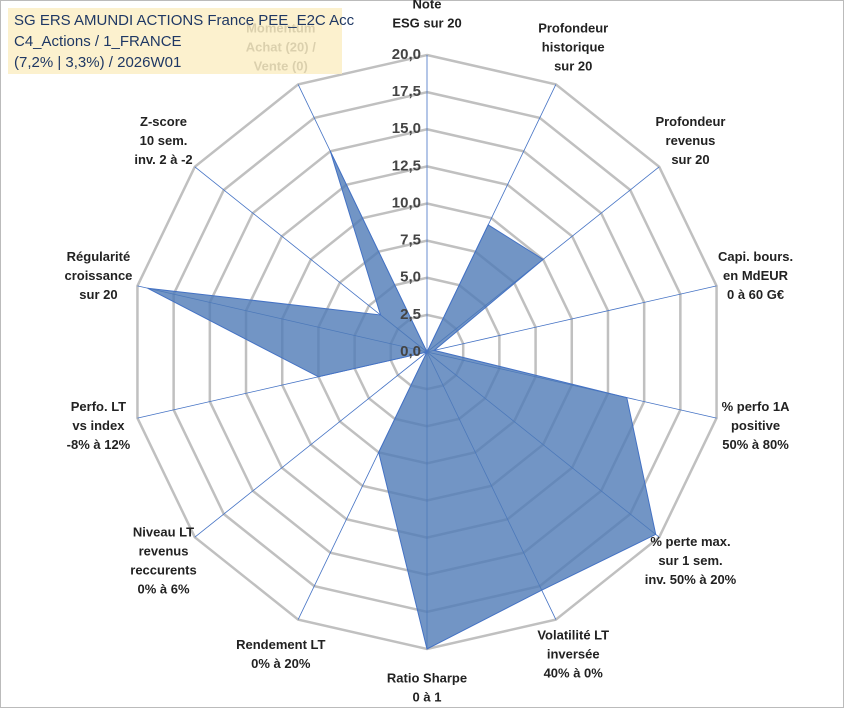  I want to click on category-label-line: Niveau LT, so click(163, 532).